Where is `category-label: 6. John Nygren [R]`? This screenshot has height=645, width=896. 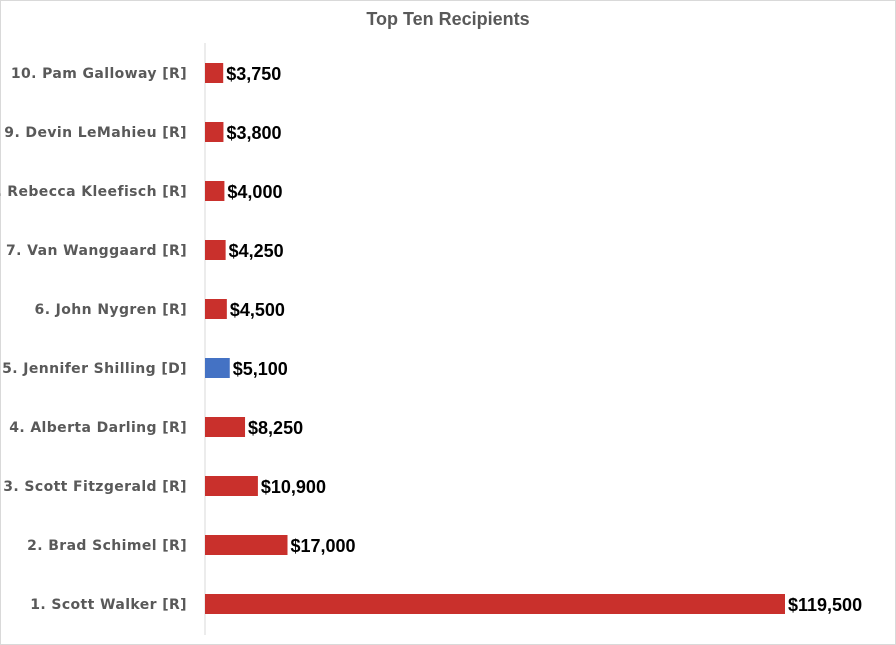 category-label: 6. John Nygren [R] is located at coordinates (111, 310).